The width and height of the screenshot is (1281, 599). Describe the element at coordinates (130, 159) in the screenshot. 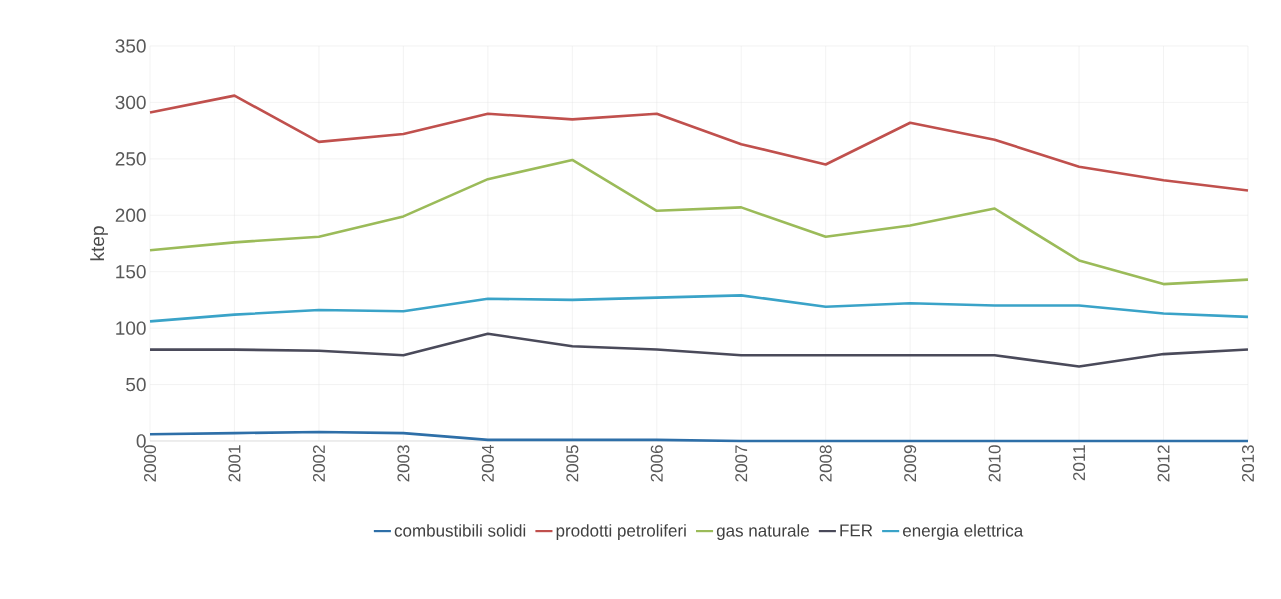

I see `y-tick-label: 250` at that location.